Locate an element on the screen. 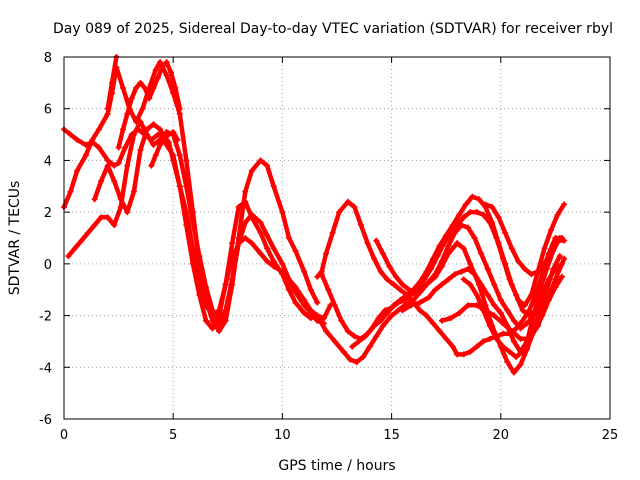 Image resolution: width=640 pixels, height=480 pixels. y-tick-label: 0 is located at coordinates (48, 265).